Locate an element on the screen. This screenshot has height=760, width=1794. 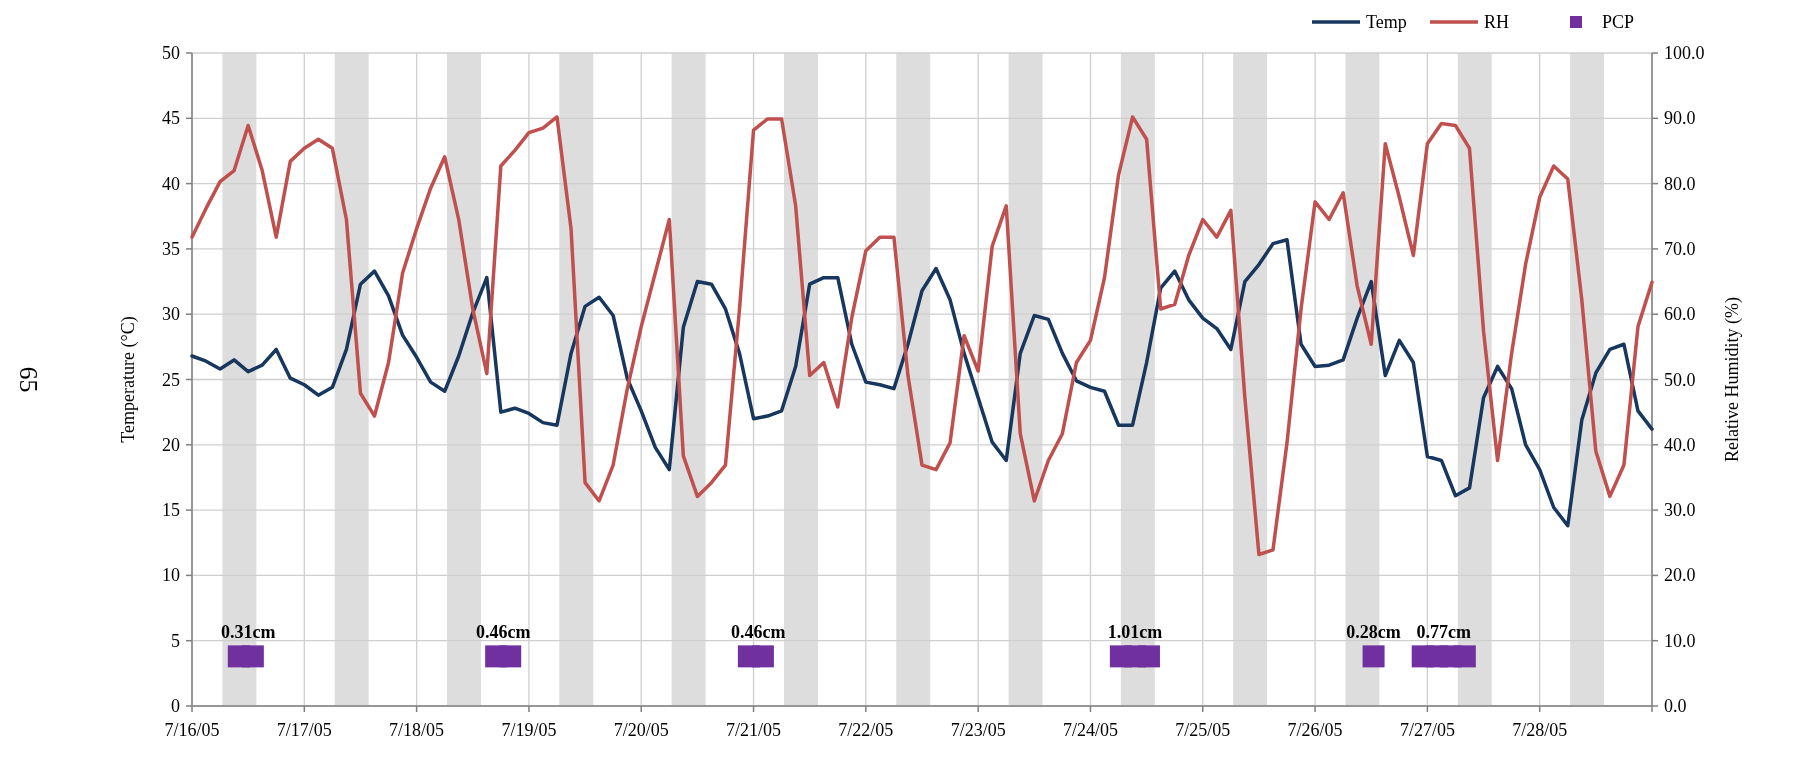
y-tick-label: 40 is located at coordinates (171, 183).